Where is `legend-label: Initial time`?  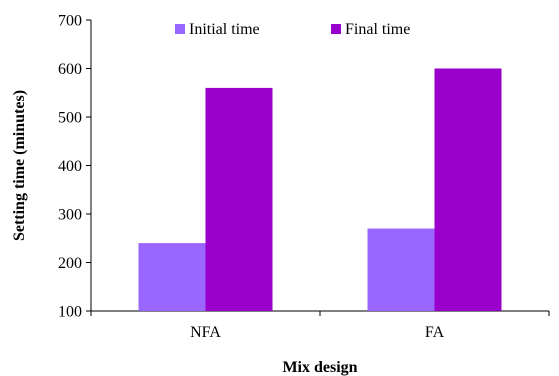 legend-label: Initial time is located at coordinates (224, 29).